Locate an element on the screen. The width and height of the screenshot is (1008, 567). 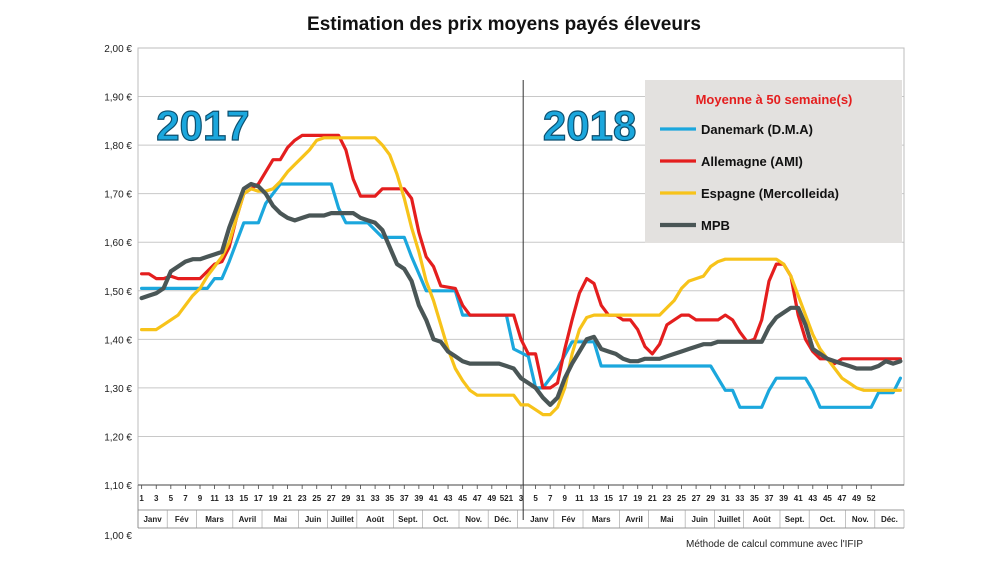
y-tick-label: 1,00 € is located at coordinates (118, 536).